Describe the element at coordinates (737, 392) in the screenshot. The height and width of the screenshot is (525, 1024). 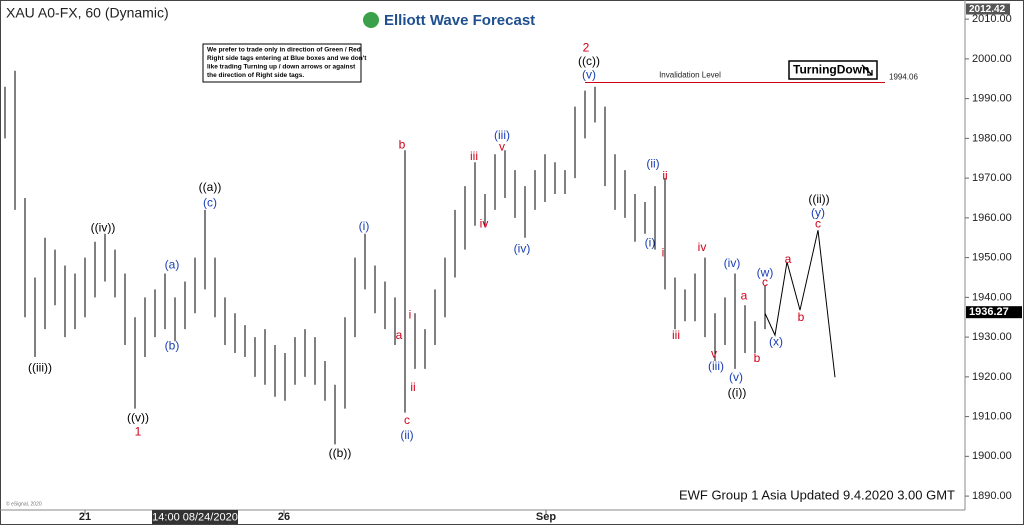
I see `wave-label: ((i))` at that location.